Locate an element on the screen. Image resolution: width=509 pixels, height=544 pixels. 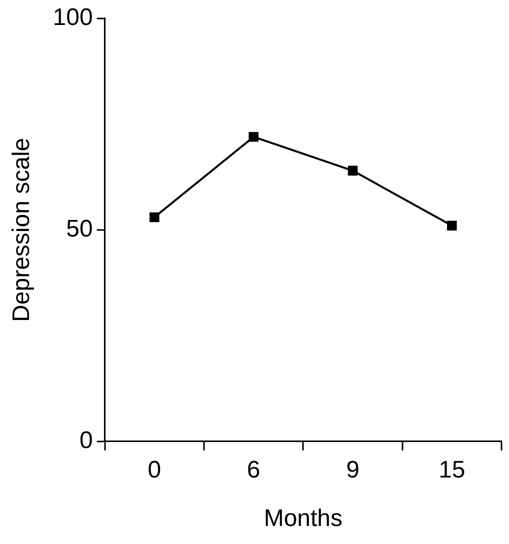
x-tick-label: 6 is located at coordinates (253, 470).